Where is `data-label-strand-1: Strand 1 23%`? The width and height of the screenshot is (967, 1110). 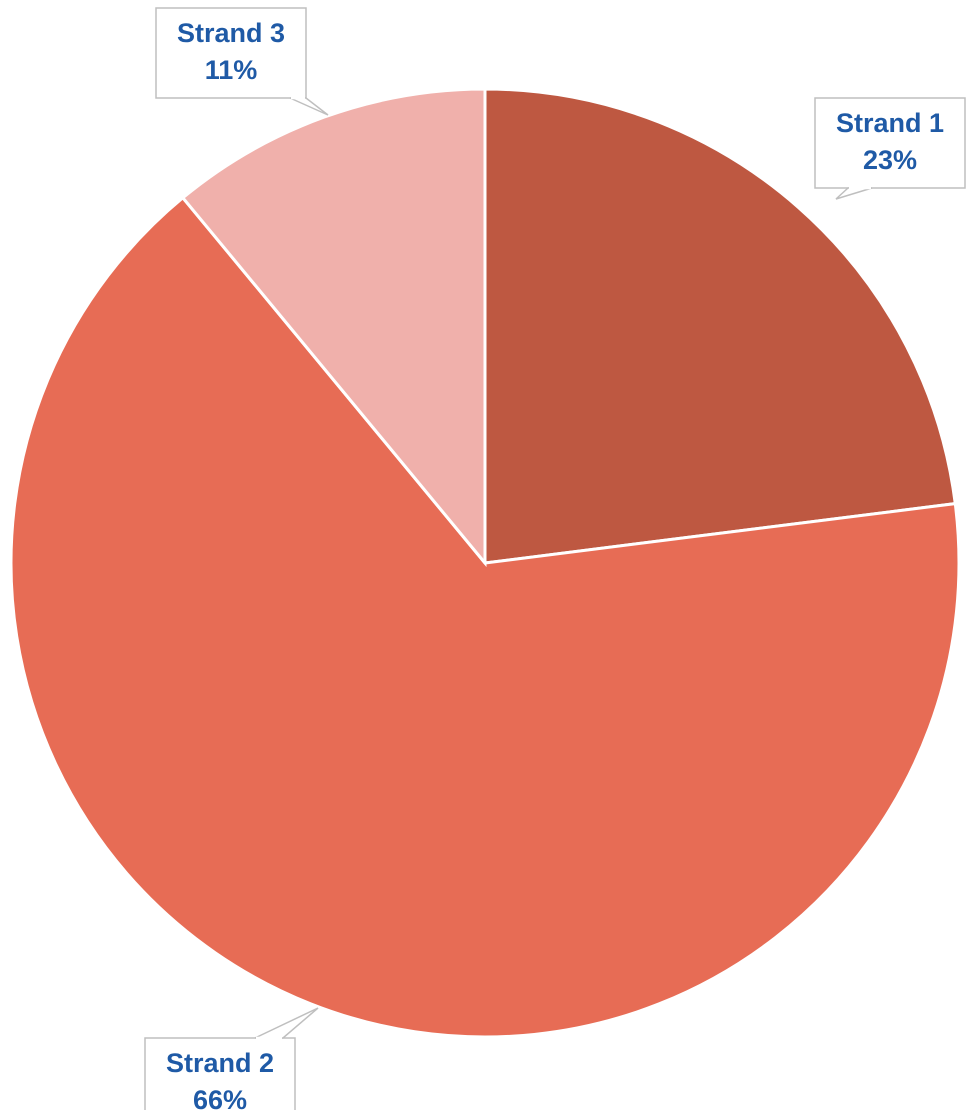
data-label-strand-1: Strand 1 23% is located at coordinates (890, 148).